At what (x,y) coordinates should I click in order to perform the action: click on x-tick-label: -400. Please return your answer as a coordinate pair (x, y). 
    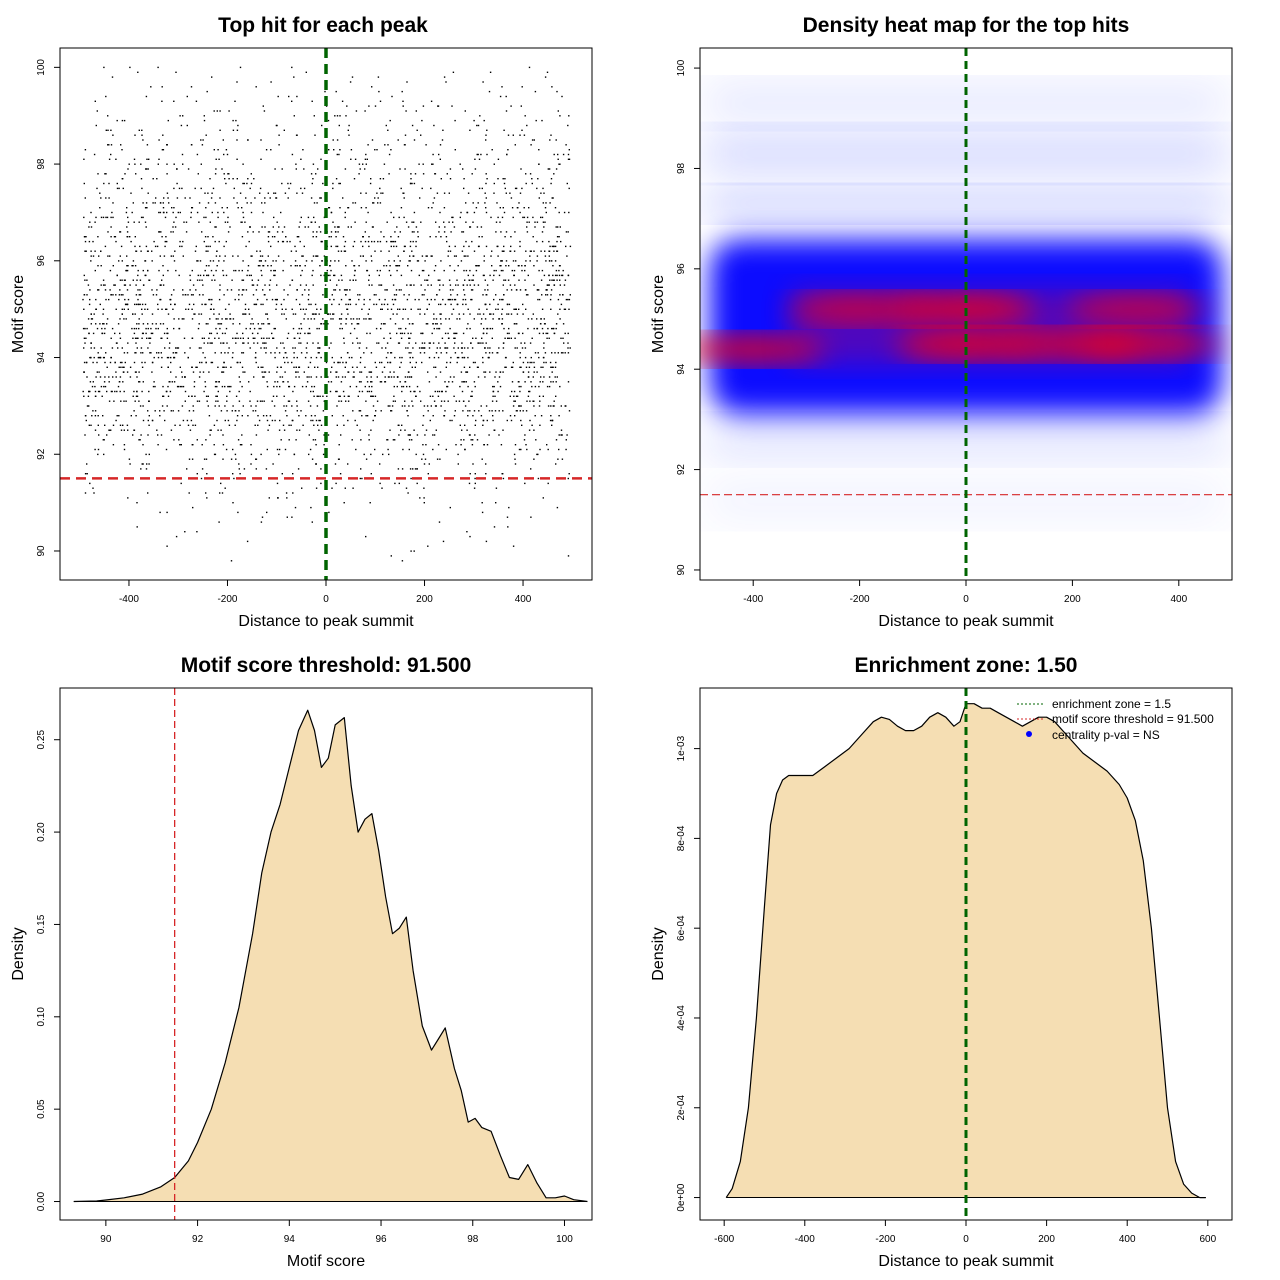
    Looking at the image, I should click on (753, 599).